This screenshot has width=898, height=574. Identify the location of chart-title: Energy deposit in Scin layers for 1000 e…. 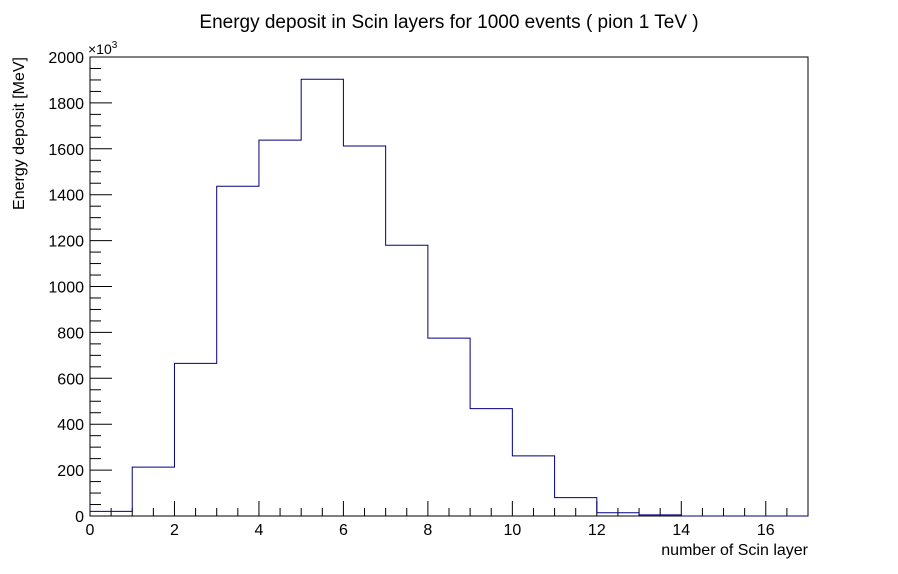
(448, 22).